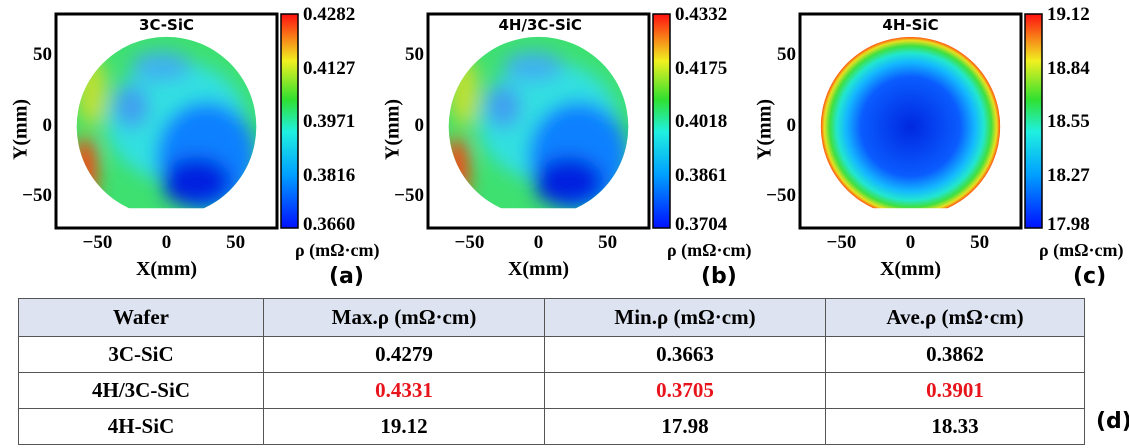 The image size is (1129, 448). What do you see at coordinates (141, 426) in the screenshot?
I see `cell-wafer: 4H-SiC` at bounding box center [141, 426].